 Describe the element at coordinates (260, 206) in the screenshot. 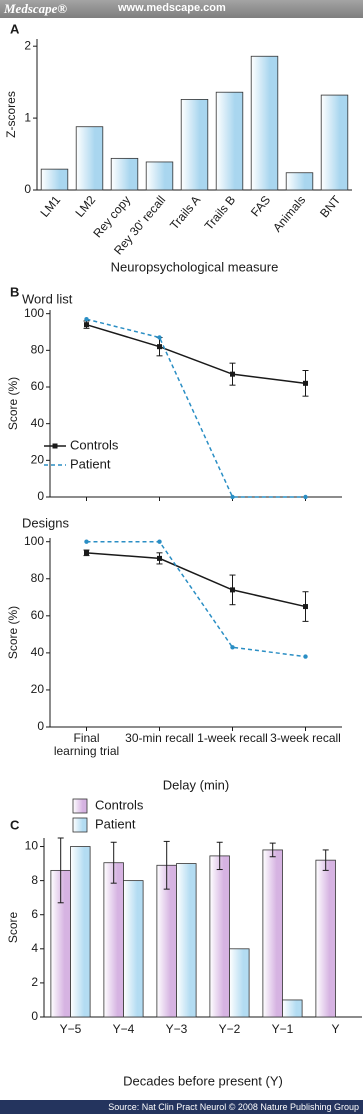

I see `x-tick-label: FAS` at that location.